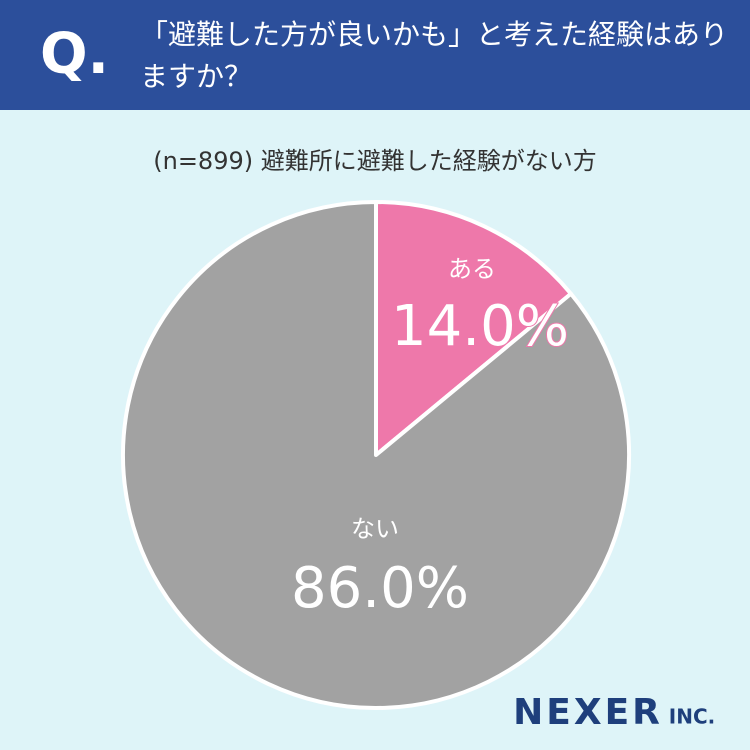 The image size is (750, 750). I want to click on question: 「避難した方が良いかも」と考えた経験はありますか？, so click(434, 55).